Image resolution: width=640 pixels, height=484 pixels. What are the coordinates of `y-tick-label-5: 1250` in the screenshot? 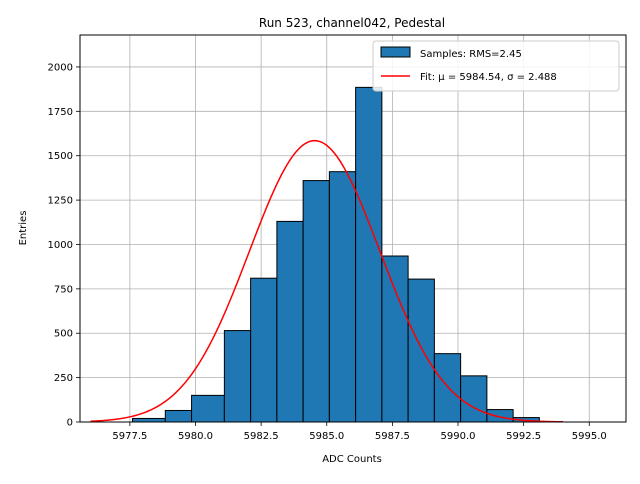 It's located at (60, 201).